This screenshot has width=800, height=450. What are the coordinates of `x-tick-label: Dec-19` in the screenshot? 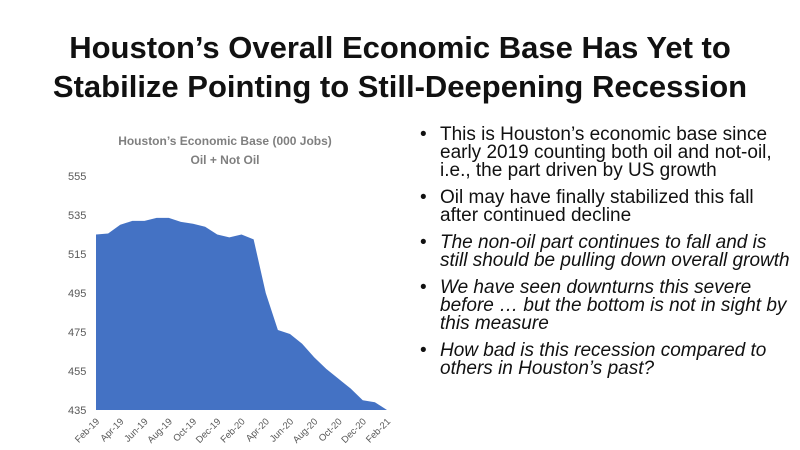 It's located at (208, 430).